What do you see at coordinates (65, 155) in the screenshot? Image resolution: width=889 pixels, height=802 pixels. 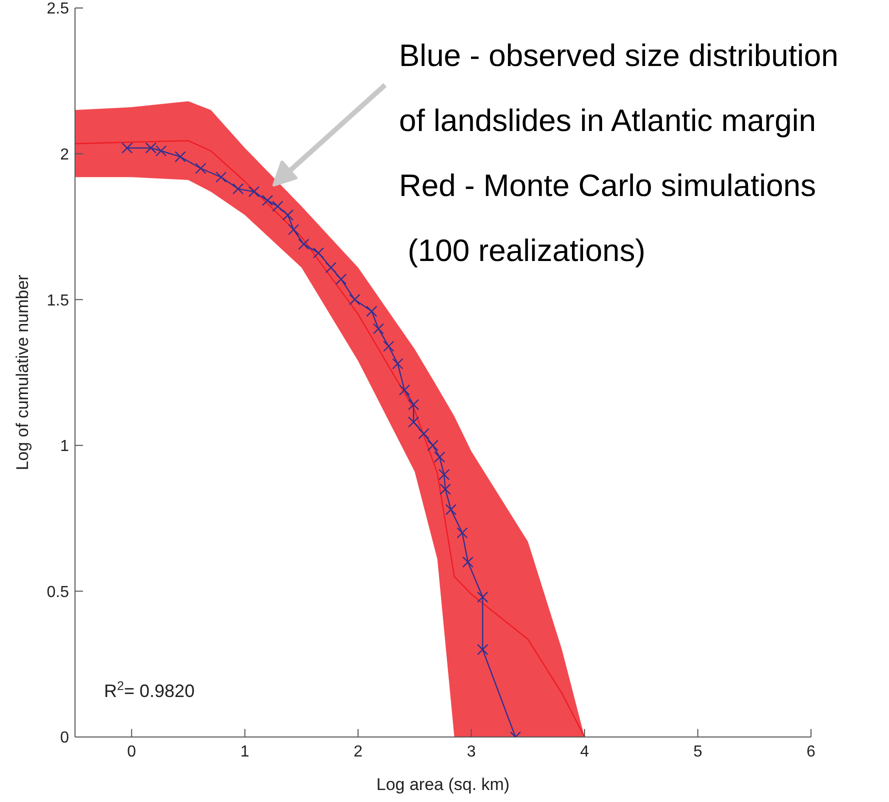 I see `y-tick-label: 2` at bounding box center [65, 155].